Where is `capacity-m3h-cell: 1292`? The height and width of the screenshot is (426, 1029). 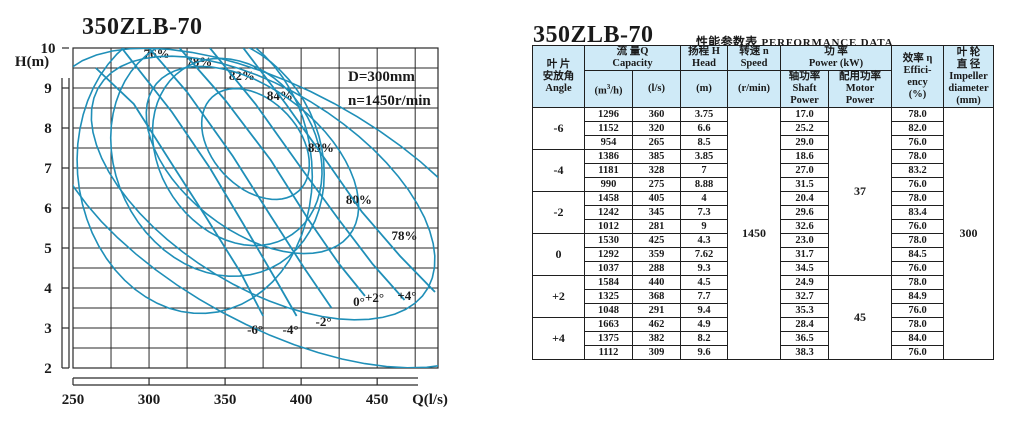 capacity-m3h-cell: 1292 is located at coordinates (608, 254).